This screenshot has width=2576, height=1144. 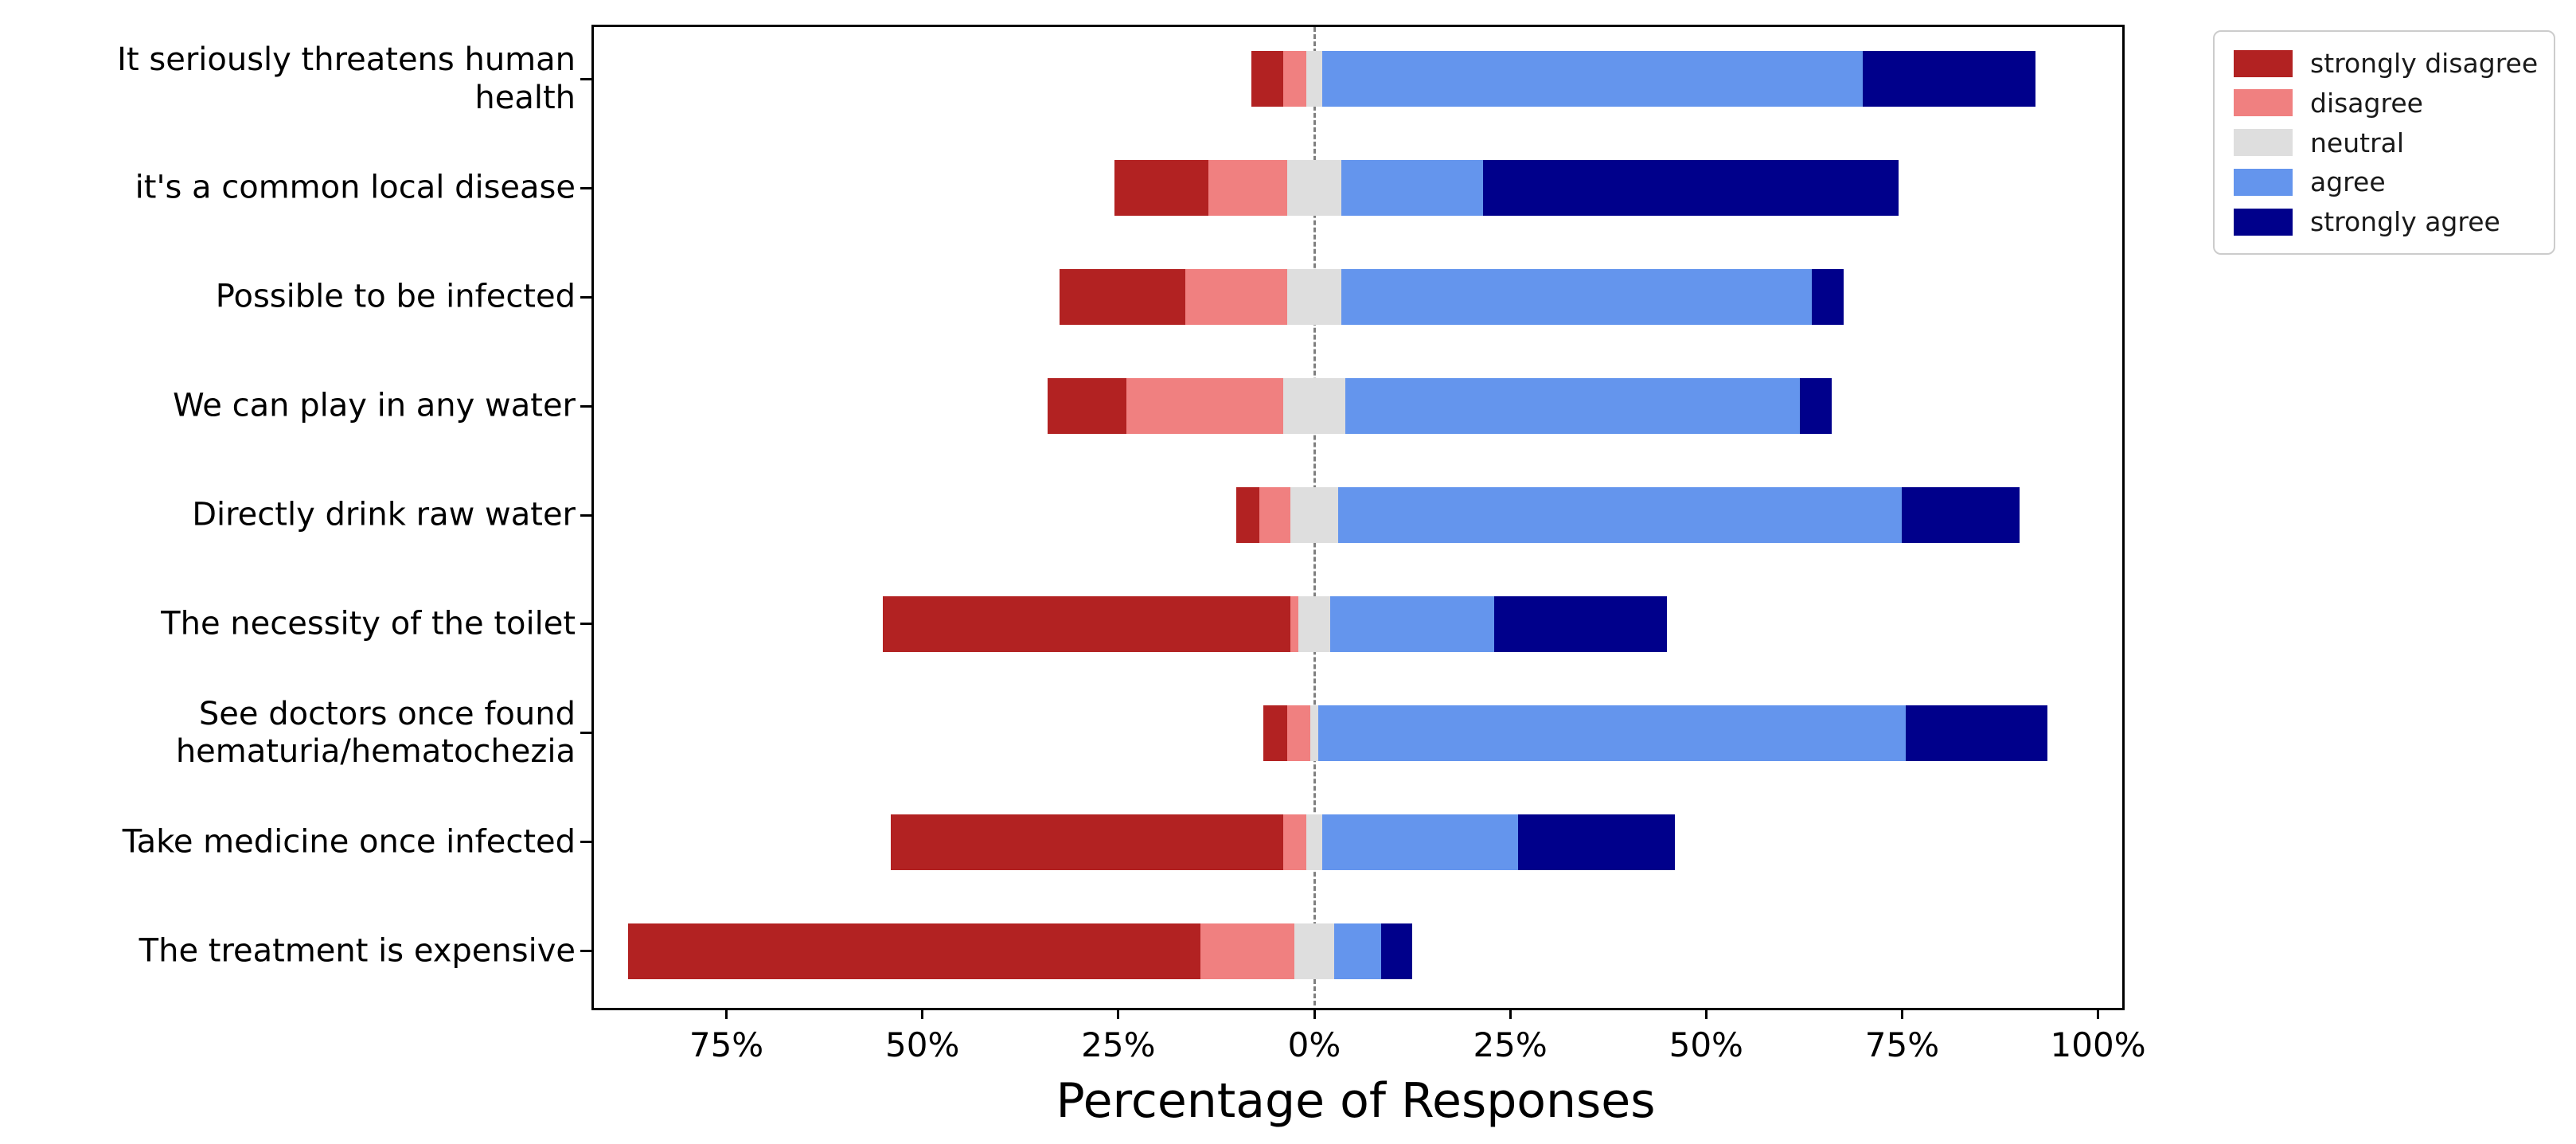 I want to click on legend-item-neutral: neutral, so click(x=2384, y=142).